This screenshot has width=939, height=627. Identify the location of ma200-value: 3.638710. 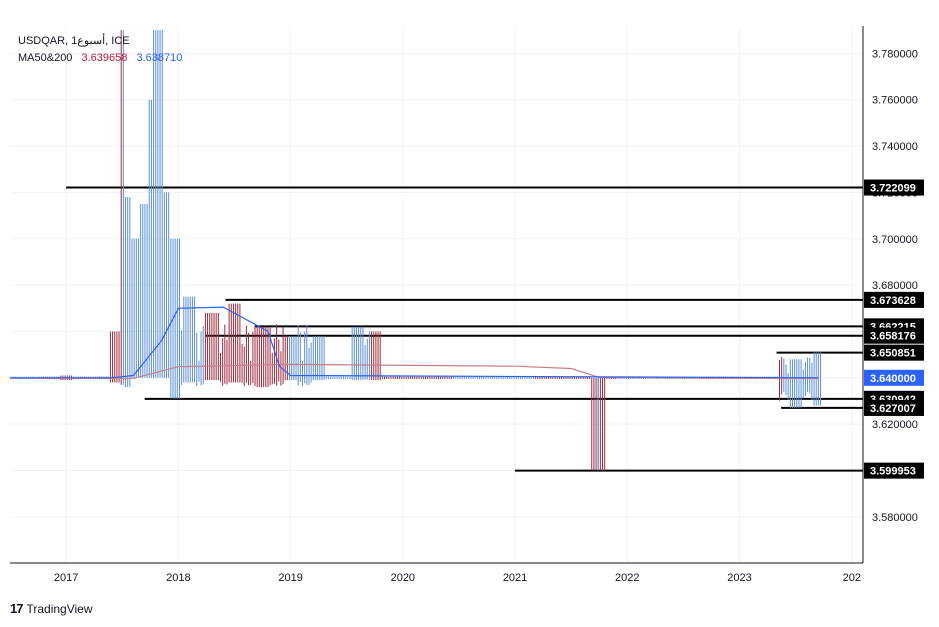
(159, 58).